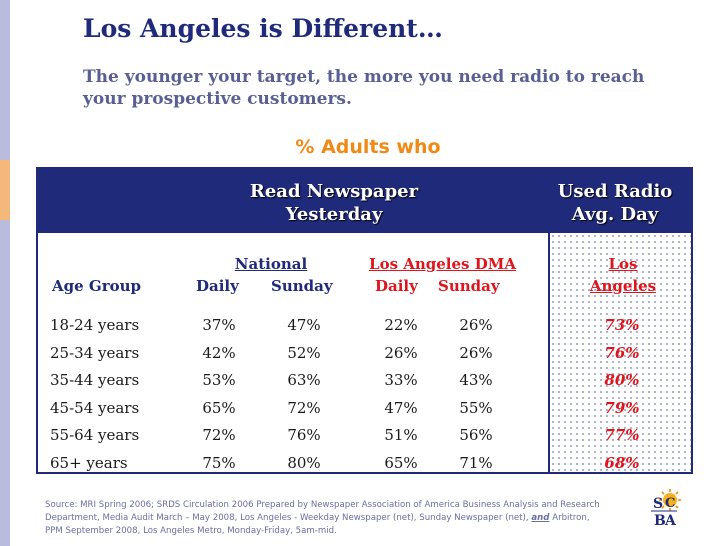 This screenshot has height=546, width=728. What do you see at coordinates (401, 407) in the screenshot?
I see `la-daily-cell: 47%` at bounding box center [401, 407].